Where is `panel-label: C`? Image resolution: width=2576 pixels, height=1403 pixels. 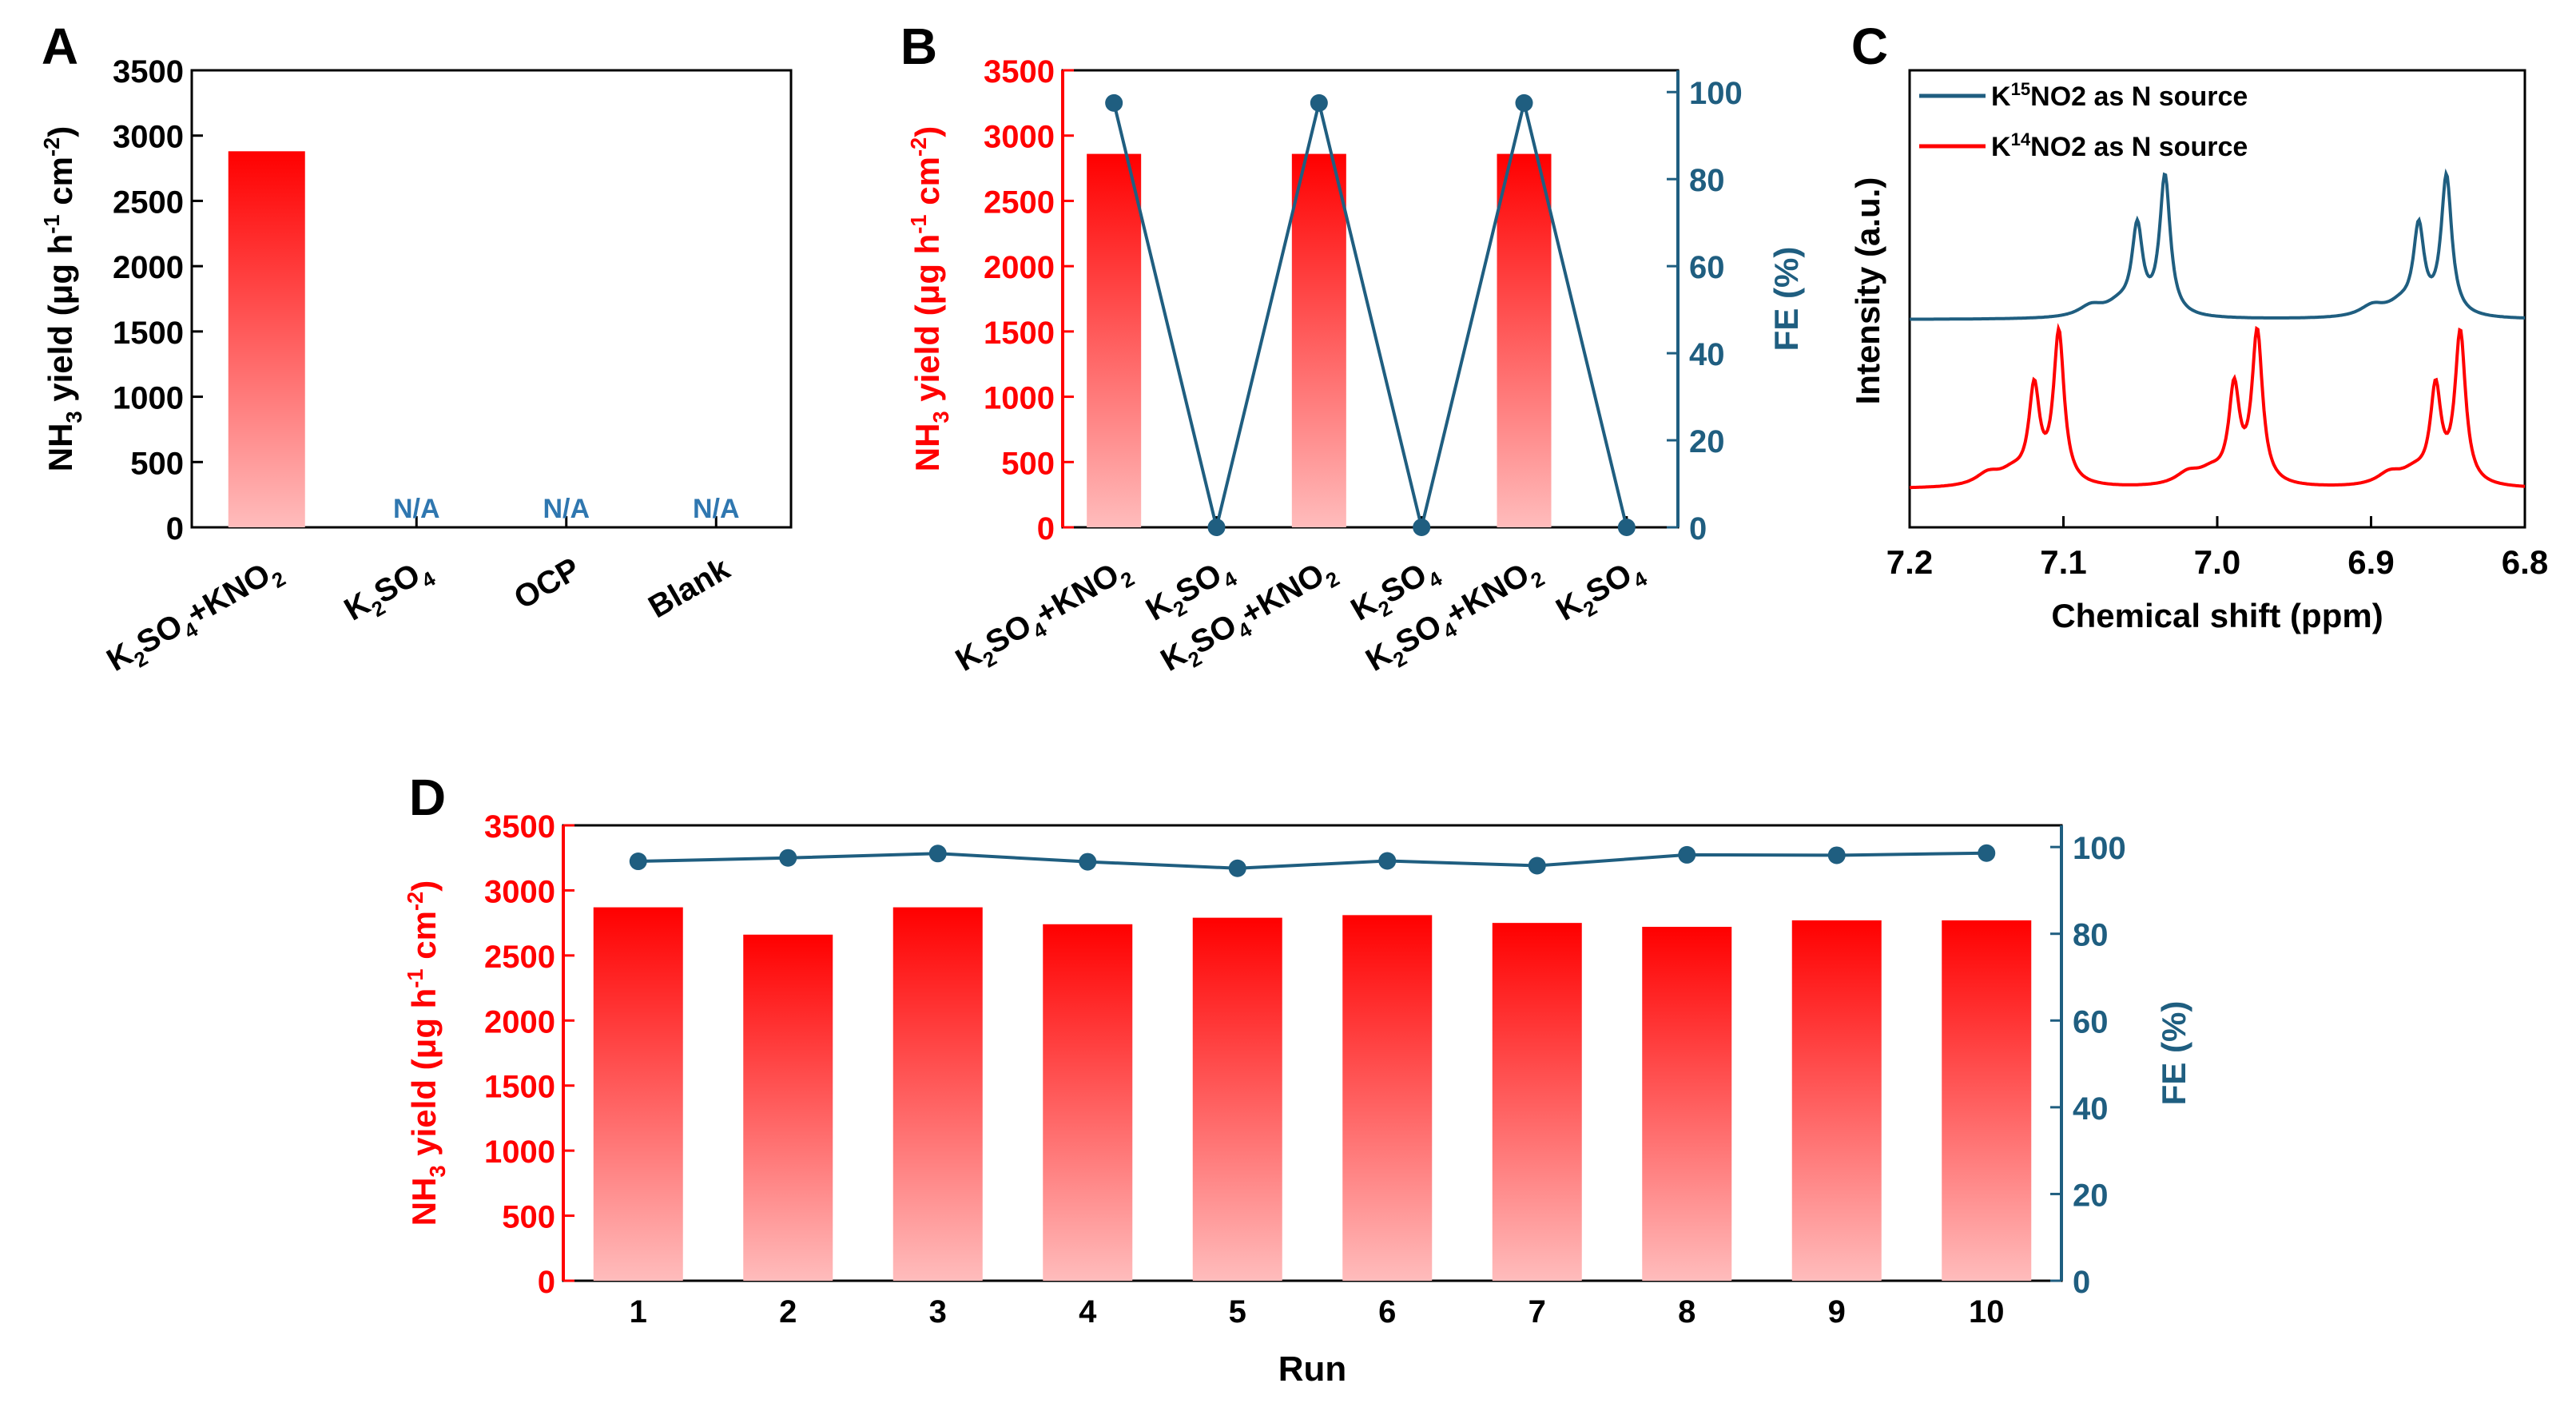
panel-label: C is located at coordinates (1869, 46).